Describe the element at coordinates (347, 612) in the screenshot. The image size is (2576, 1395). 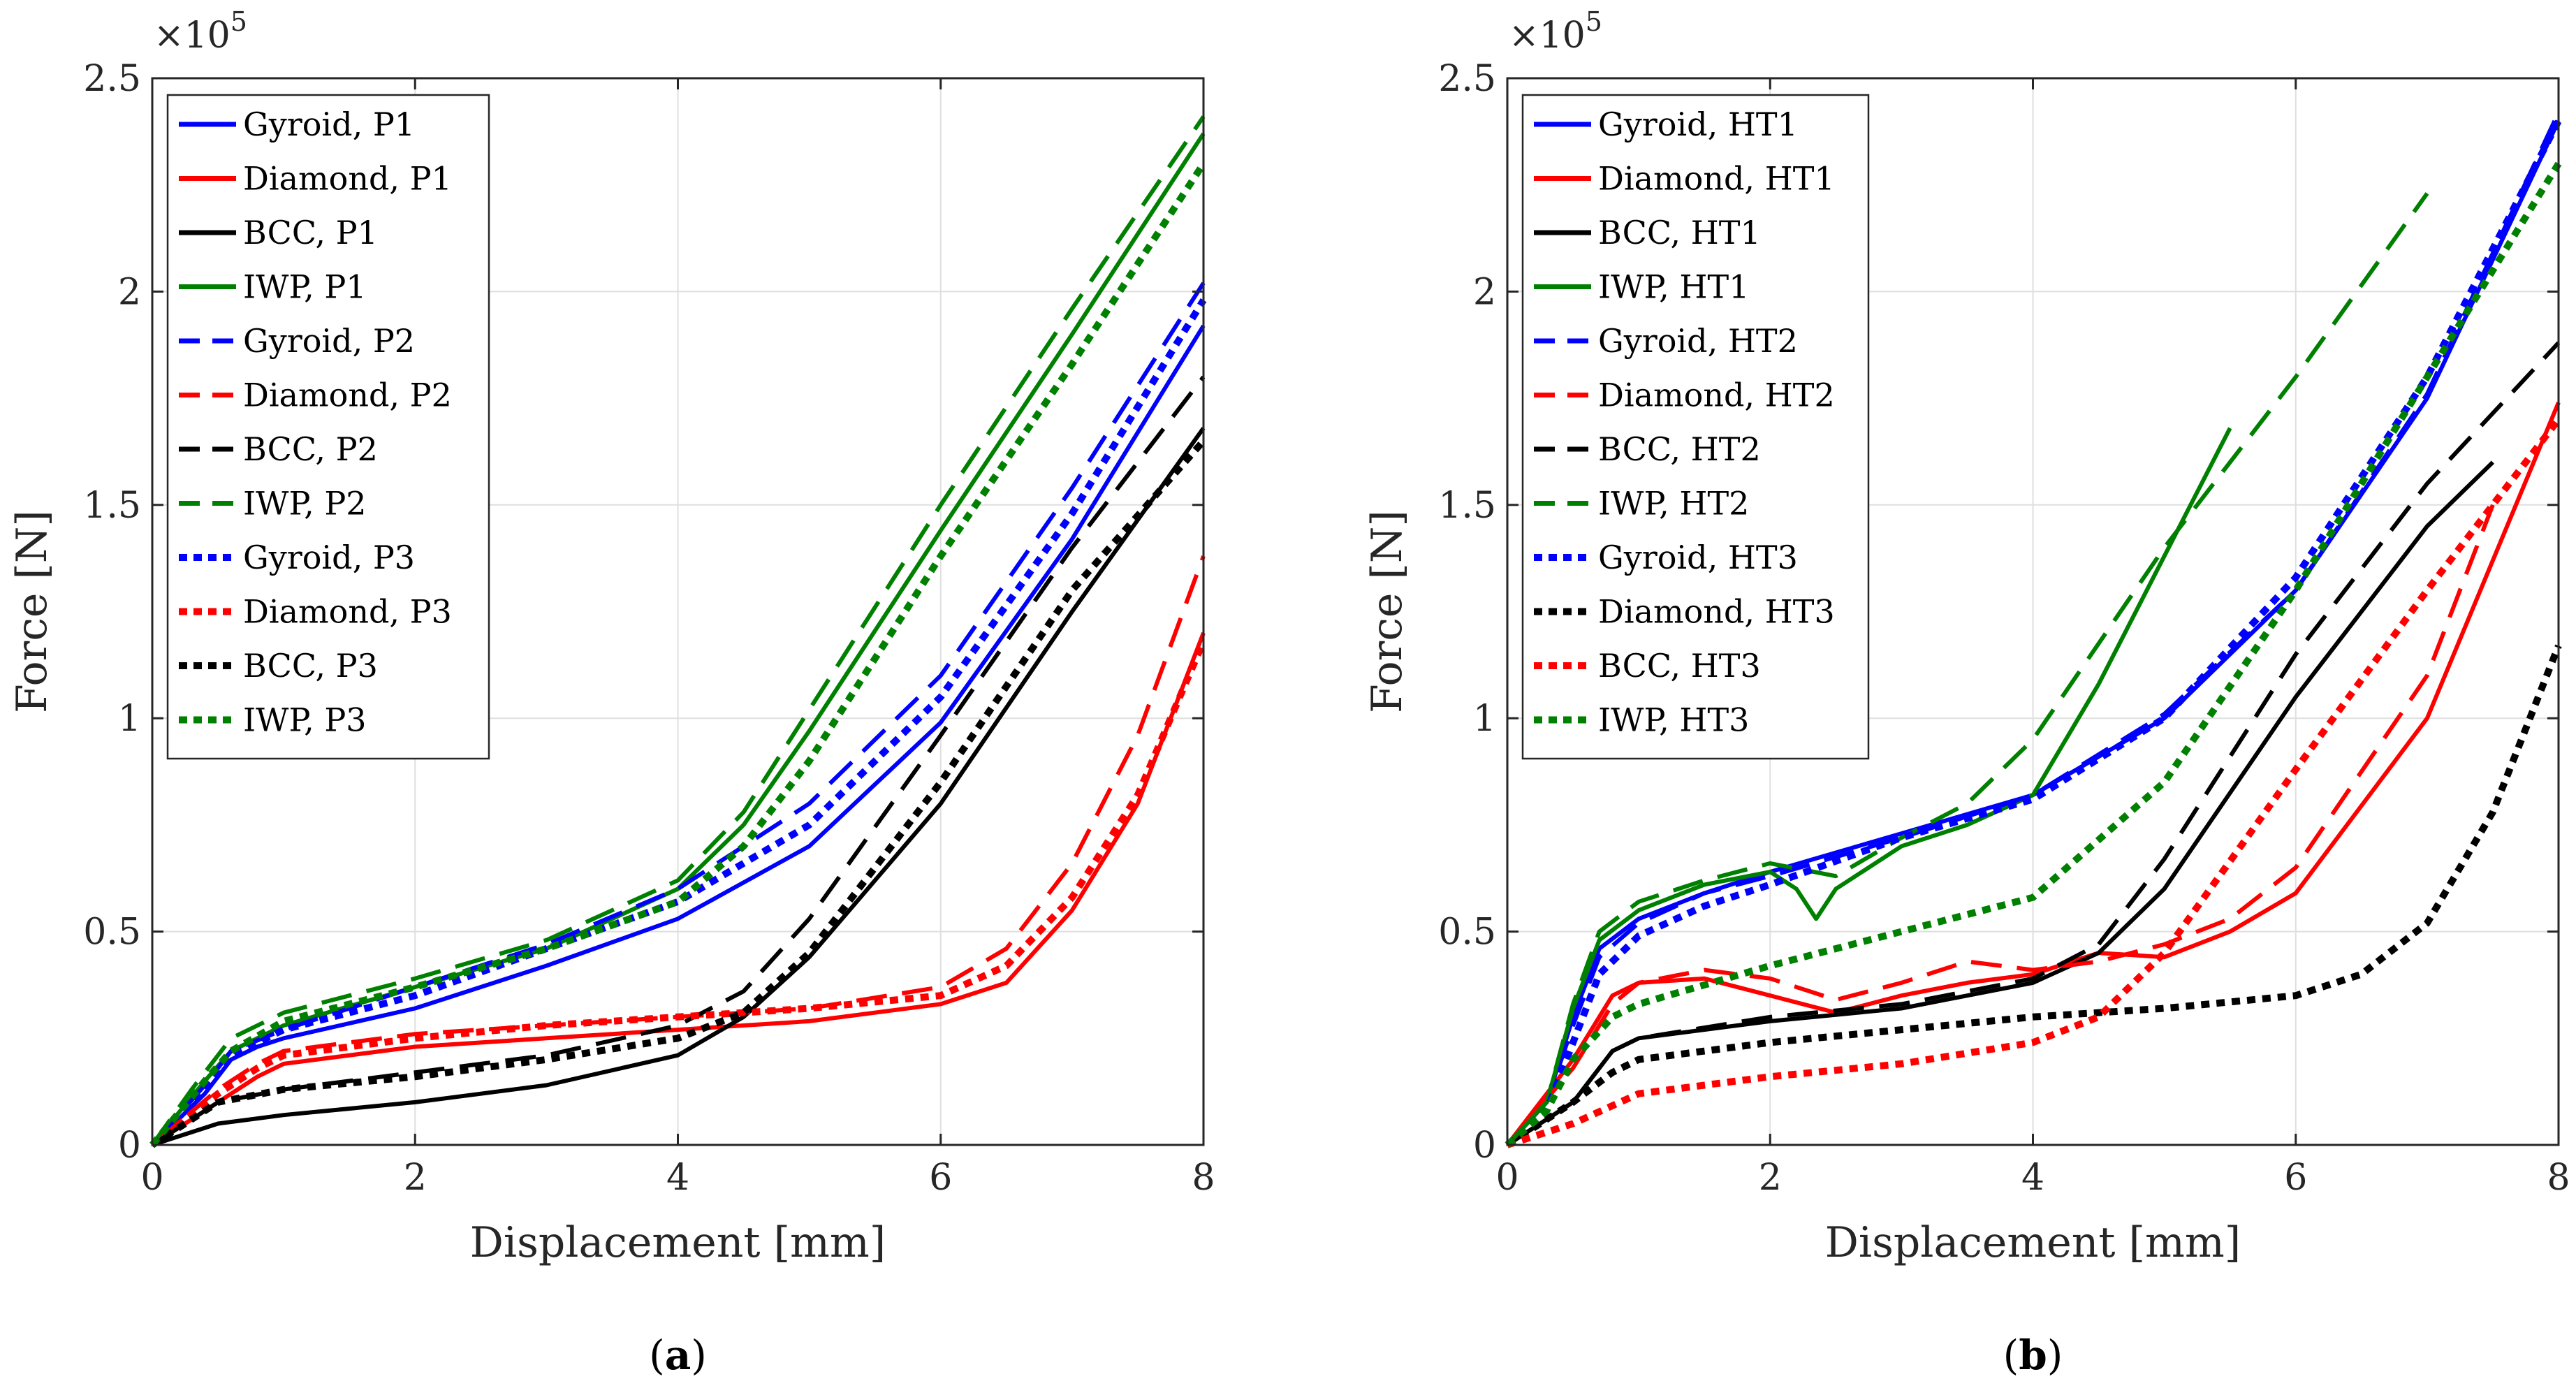
I see `legend-label: Diamond, P3` at that location.